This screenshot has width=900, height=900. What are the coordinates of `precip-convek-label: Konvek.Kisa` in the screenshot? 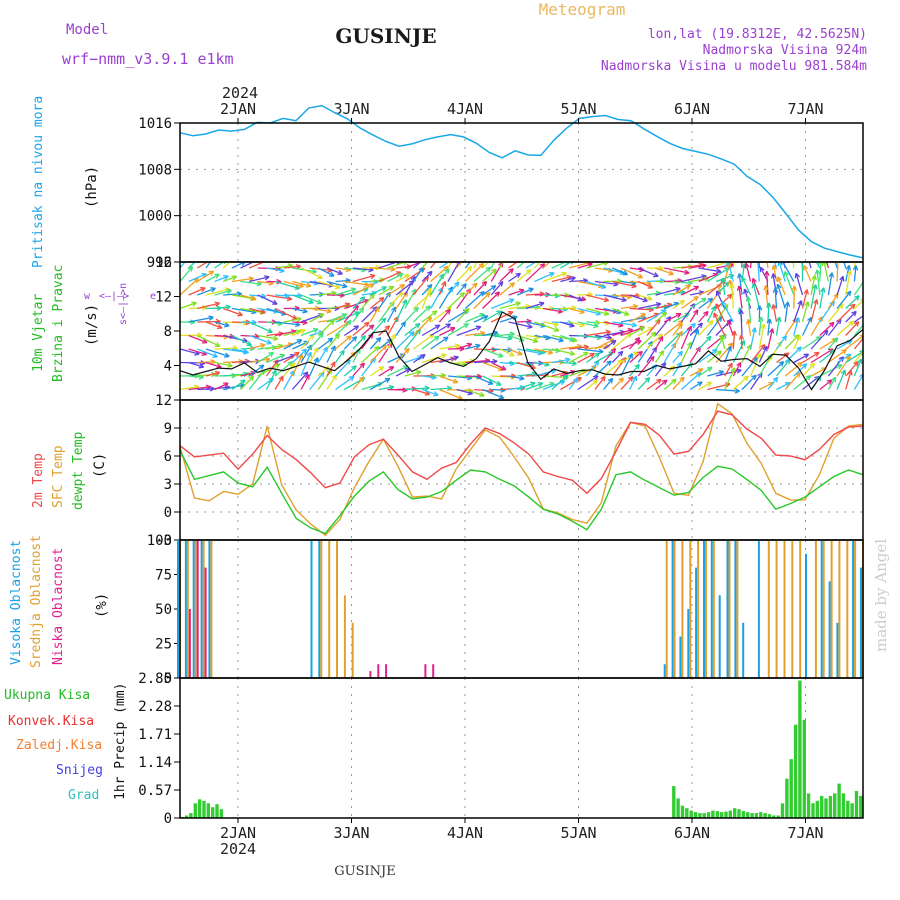 It's located at (51, 721).